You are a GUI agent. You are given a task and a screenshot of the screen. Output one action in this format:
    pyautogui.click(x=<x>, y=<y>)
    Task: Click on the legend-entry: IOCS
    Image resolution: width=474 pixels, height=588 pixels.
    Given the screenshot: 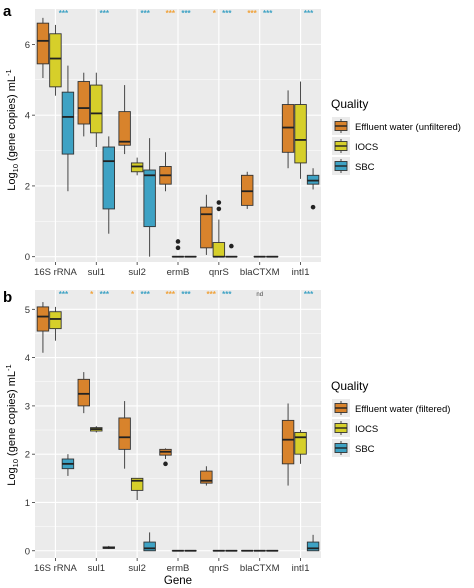 What is the action you would take?
    pyautogui.click(x=366, y=147)
    